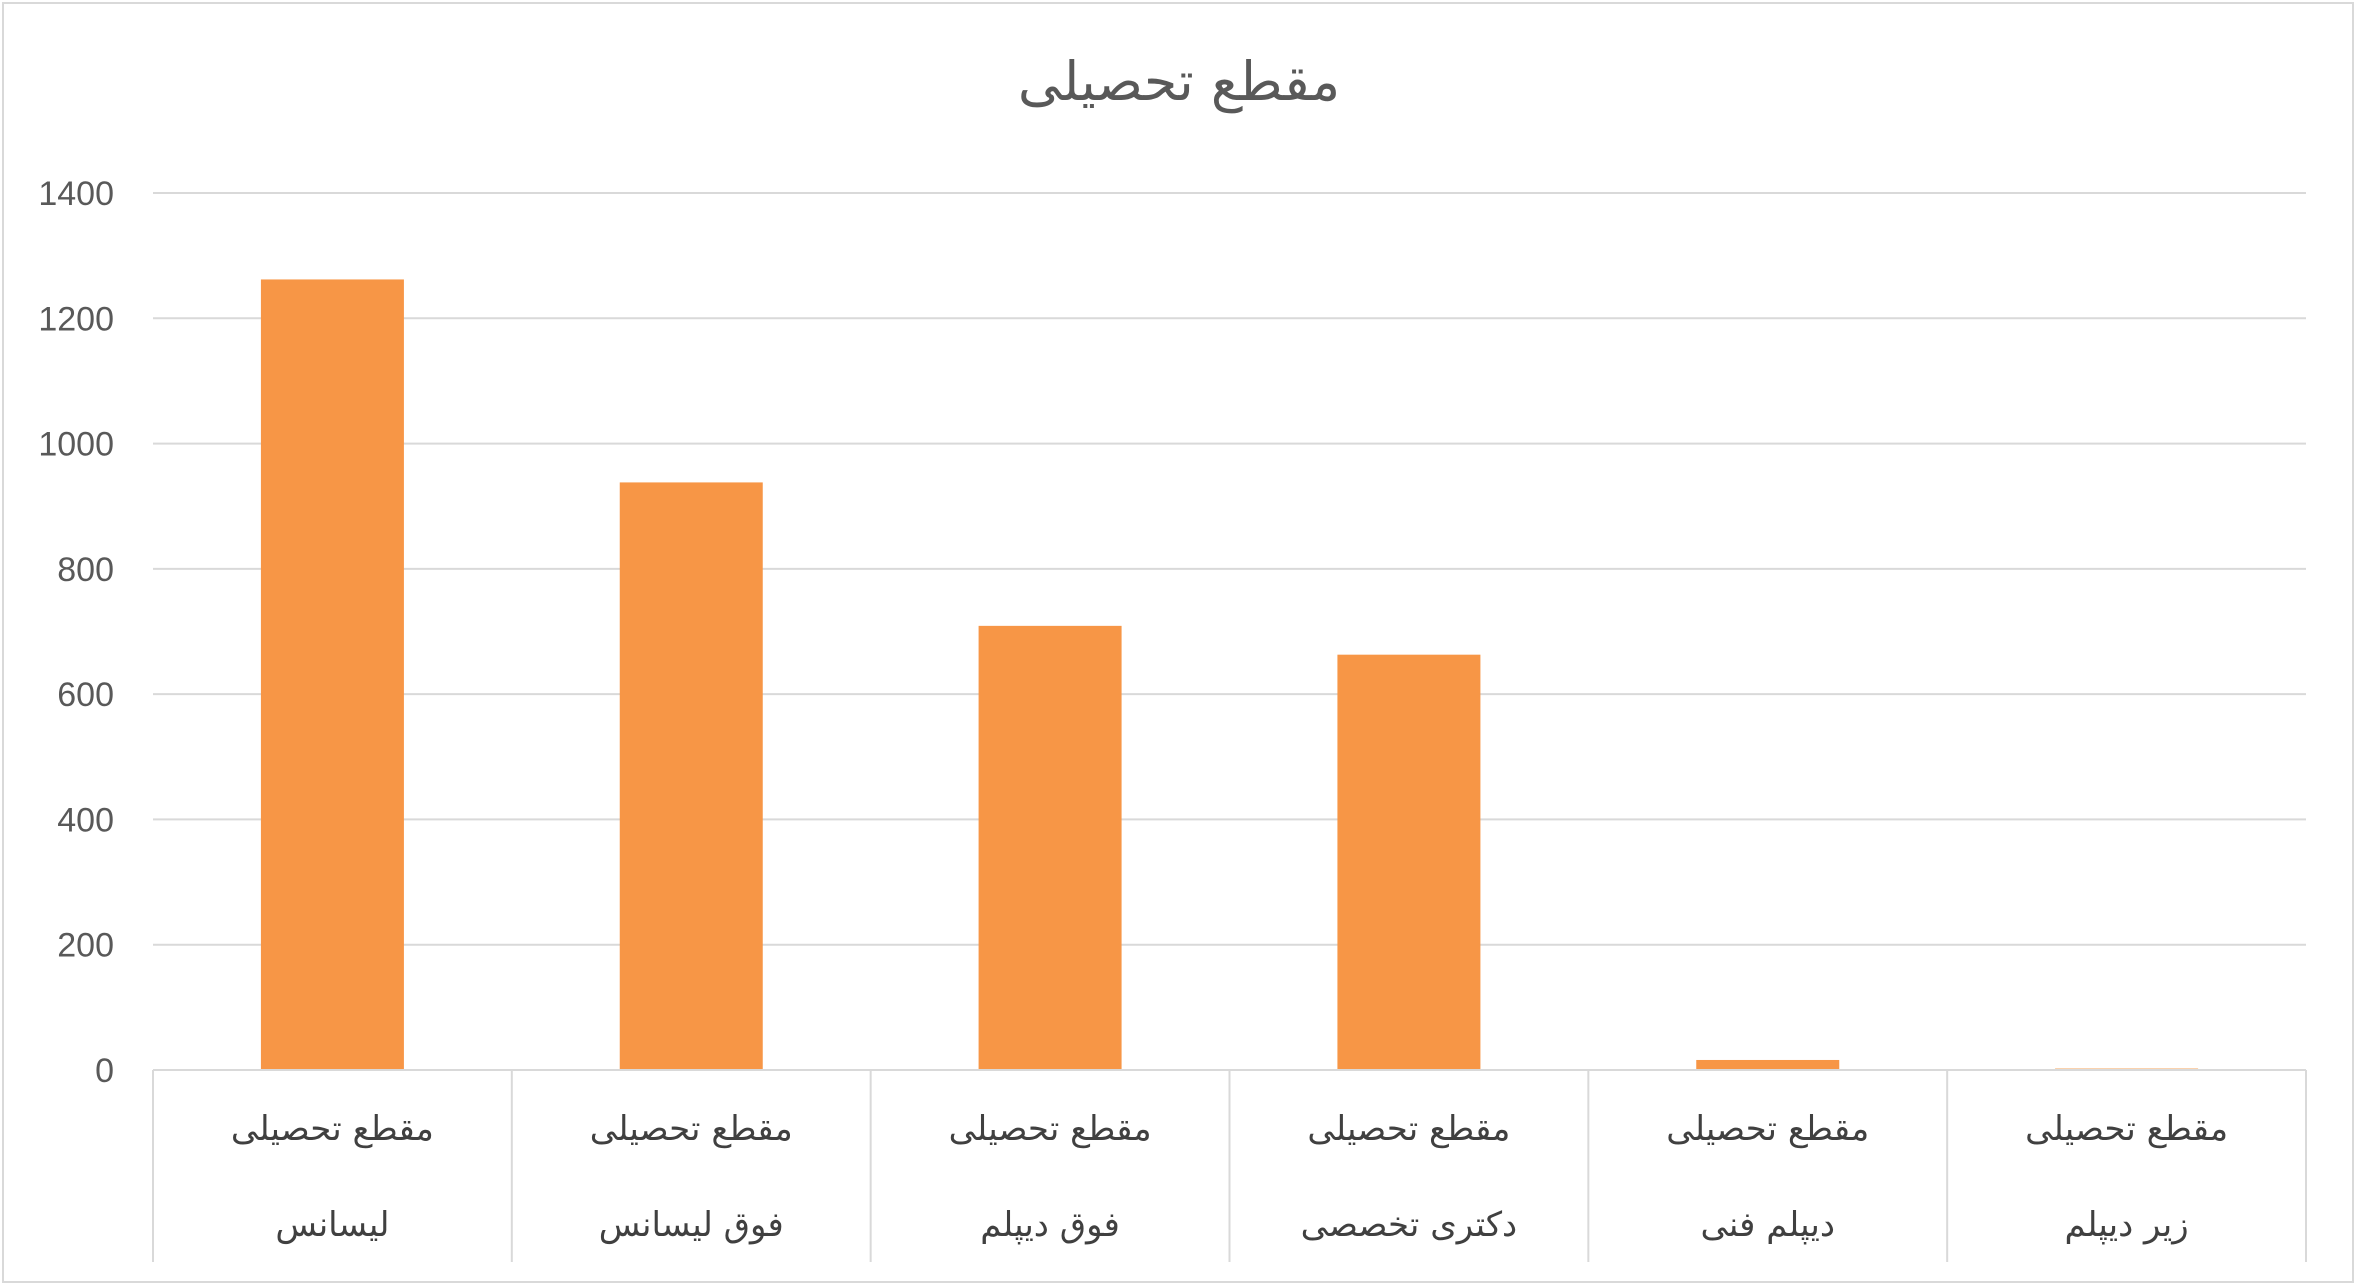  I want to click on y-tick-label: 400, so click(85, 820).